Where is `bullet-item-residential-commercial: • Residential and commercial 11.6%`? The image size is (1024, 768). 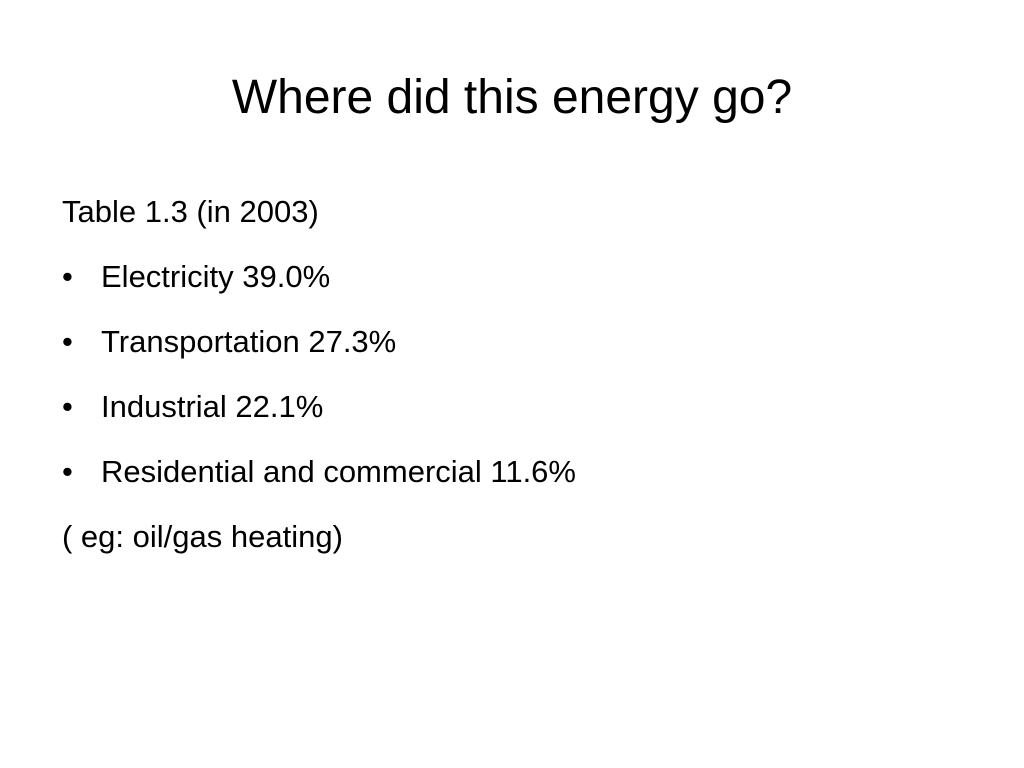
bullet-item-residential-commercial: • Residential and commercial 11.6% is located at coordinates (512, 482).